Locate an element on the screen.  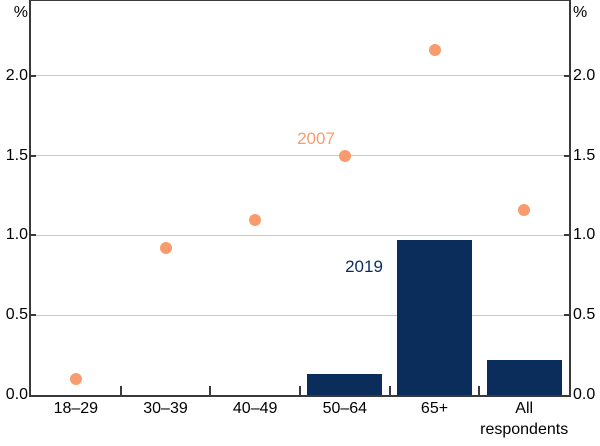
gridline-1.5 is located at coordinates (300, 156).